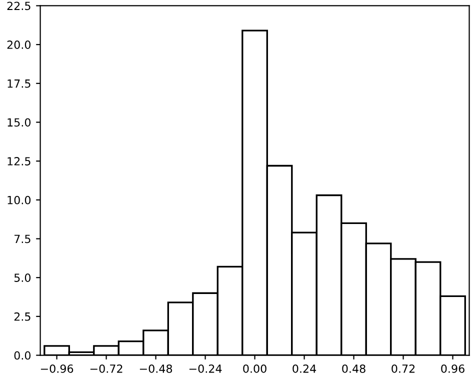  What do you see at coordinates (22, 316) in the screenshot?
I see `y-tick-label: 2.5` at bounding box center [22, 316].